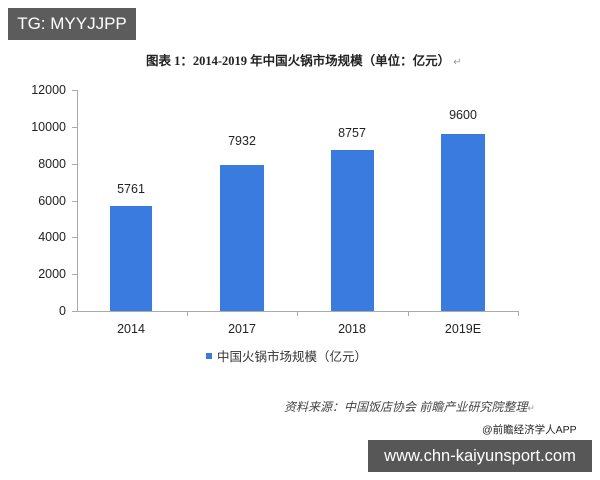 The width and height of the screenshot is (600, 480). Describe the element at coordinates (131, 189) in the screenshot. I see `bar-value-label: 5761` at that location.